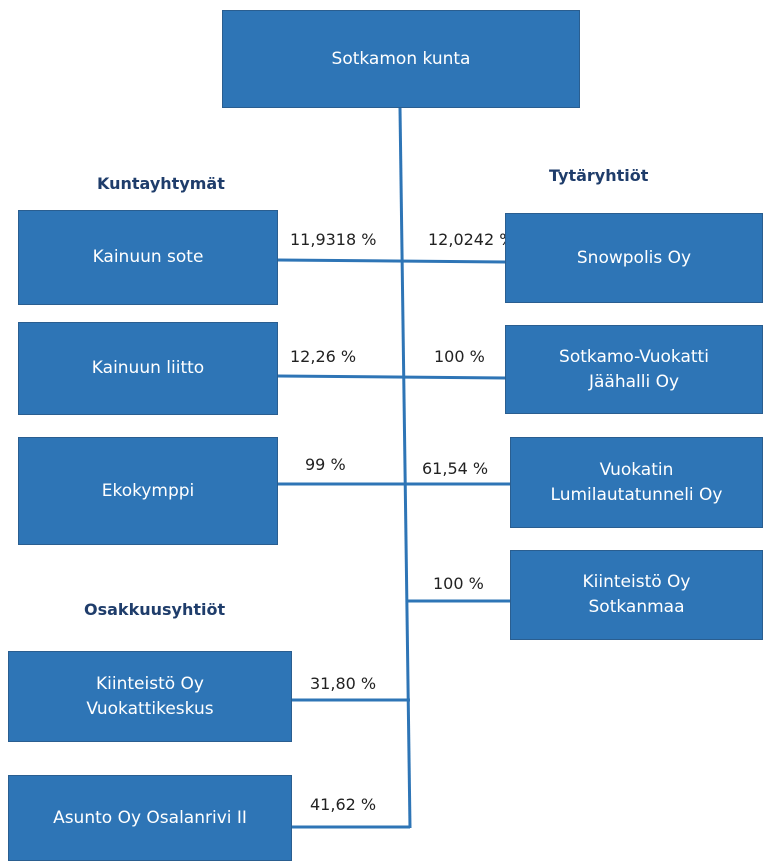  What do you see at coordinates (636, 482) in the screenshot?
I see `entity-box: Vuokatin Lumilautatunneli Oy` at bounding box center [636, 482].